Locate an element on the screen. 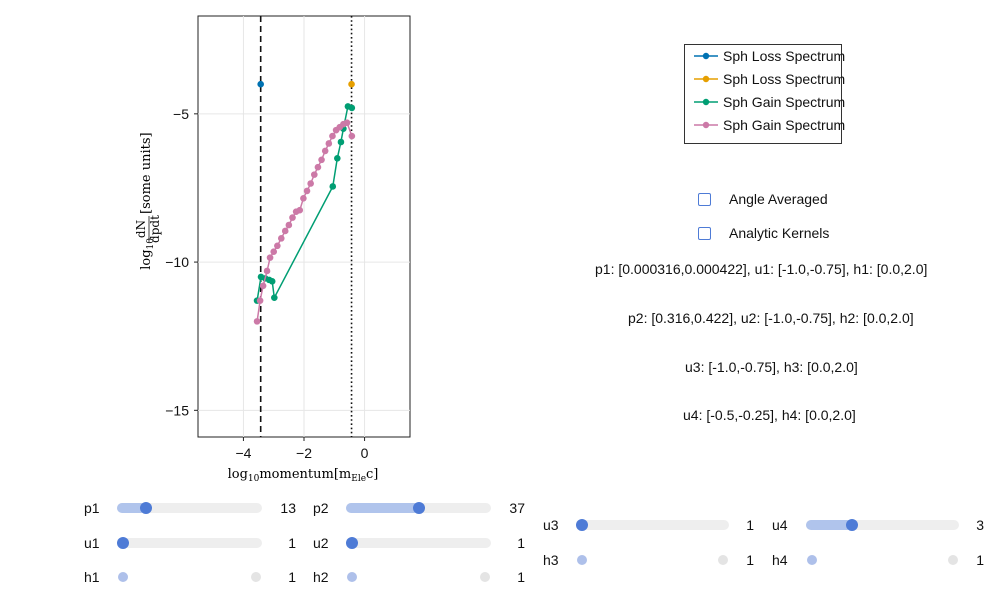  slider-h2-label: h2 is located at coordinates (321, 577).